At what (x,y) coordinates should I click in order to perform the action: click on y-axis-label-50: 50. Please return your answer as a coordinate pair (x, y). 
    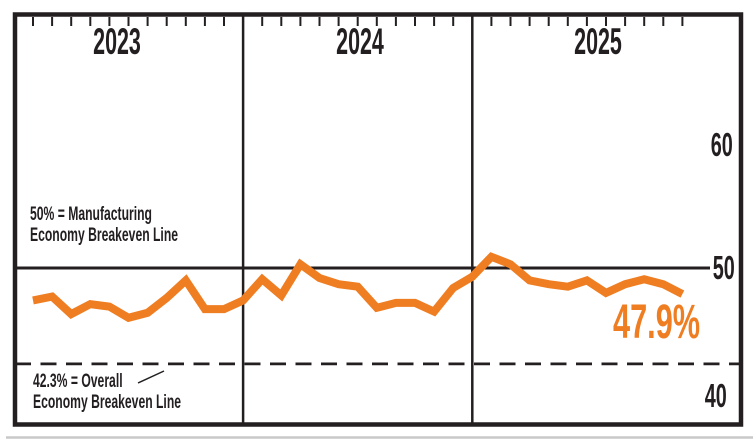
    Looking at the image, I should click on (723, 267).